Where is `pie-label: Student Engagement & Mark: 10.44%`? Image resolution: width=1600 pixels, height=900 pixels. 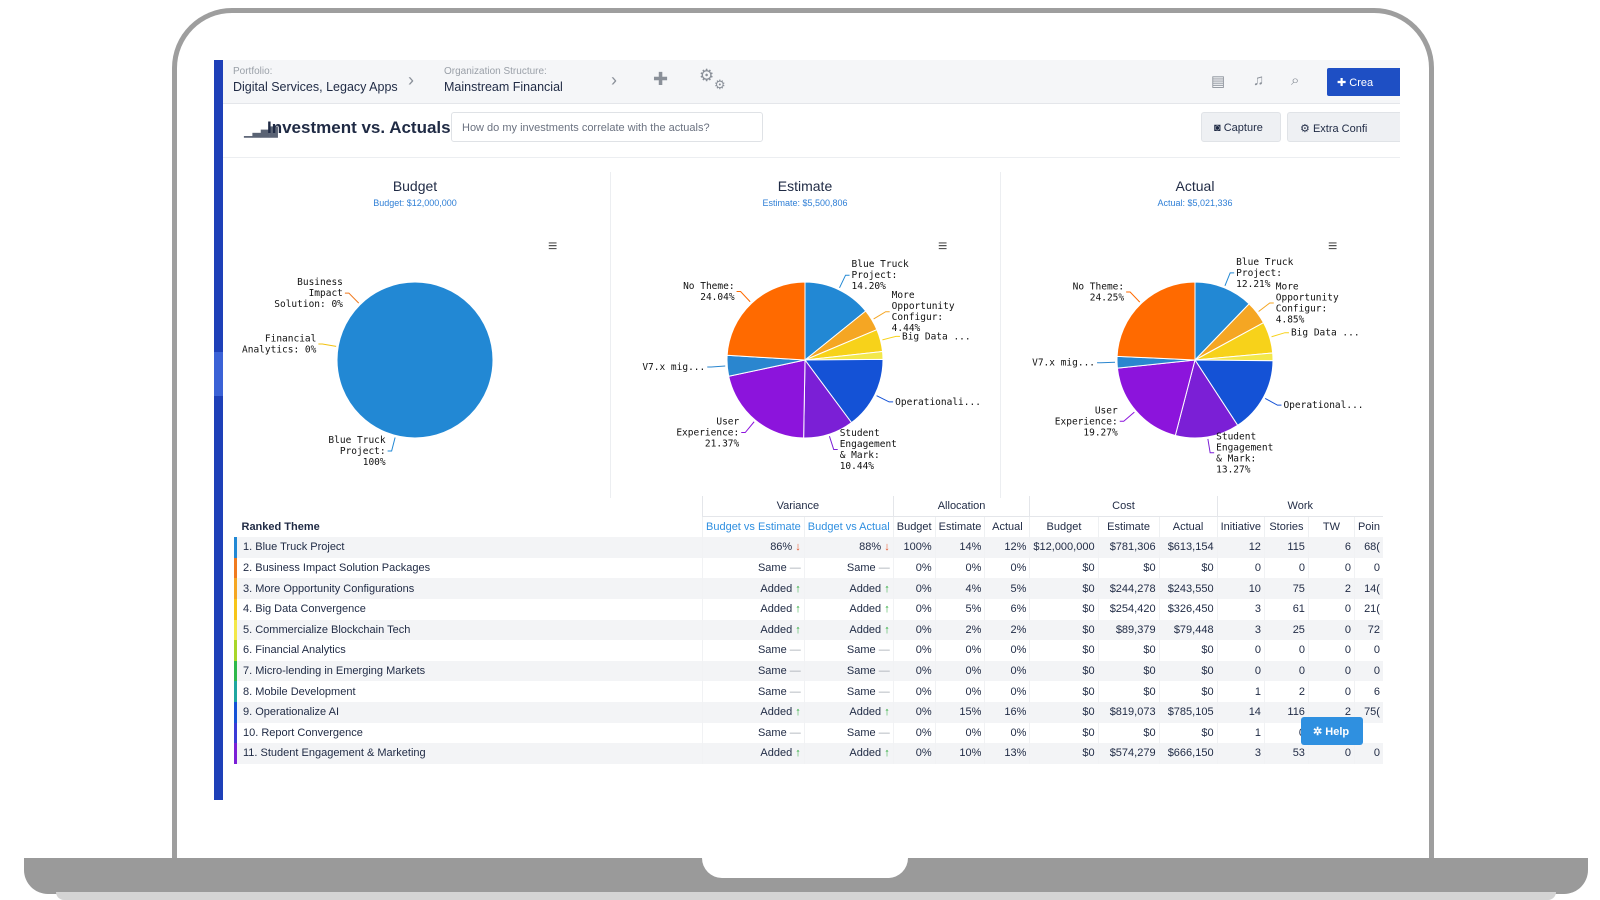 pie-label: Student Engagement & Mark: 10.44% is located at coordinates (868, 450).